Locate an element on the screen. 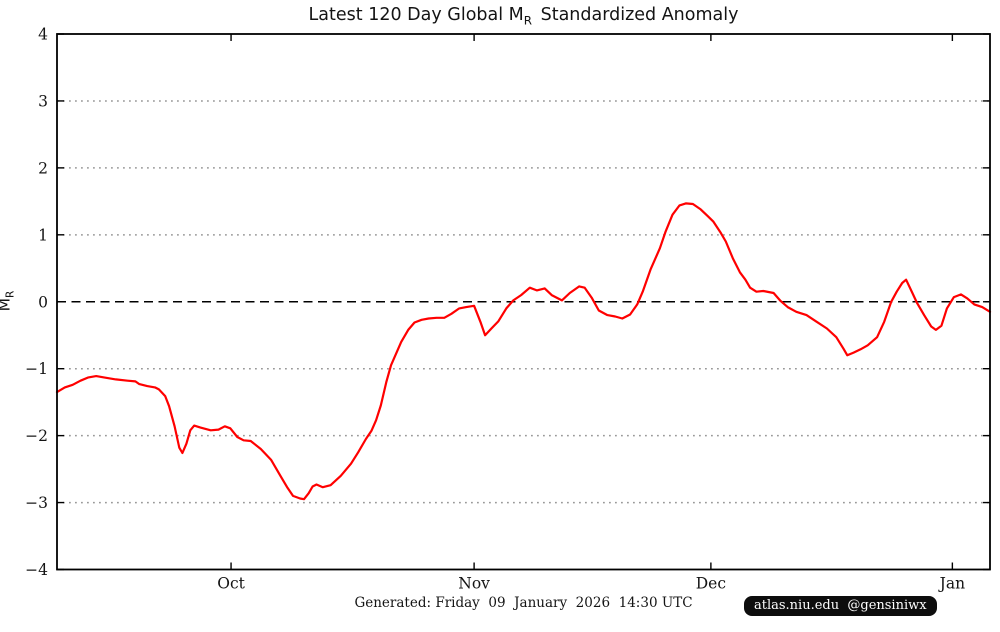 The image size is (1000, 632). chart-title-pre: Latest 120 Day Global M is located at coordinates (416, 15).